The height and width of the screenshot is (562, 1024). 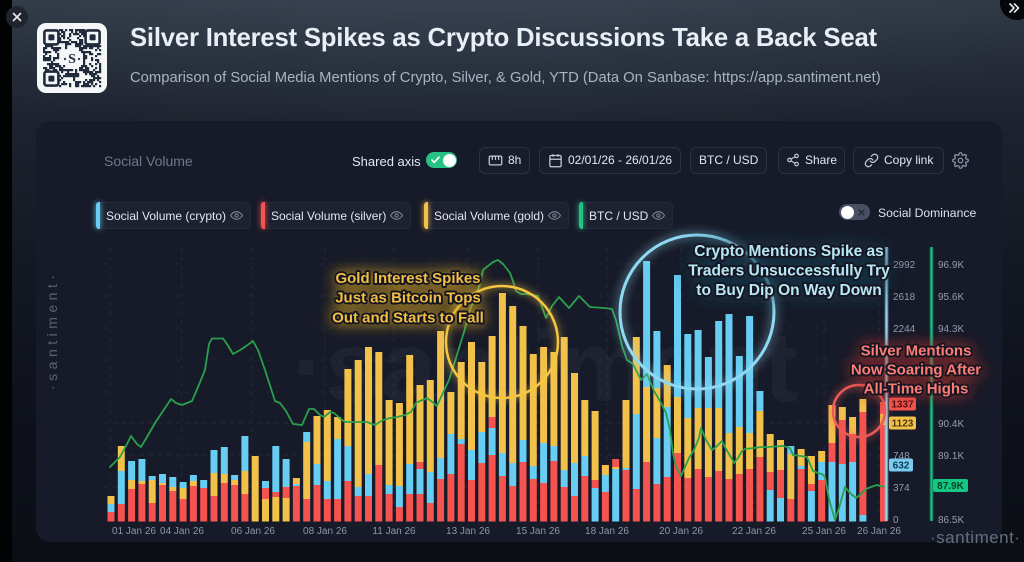 I want to click on svg-text: 374, so click(x=901, y=488).